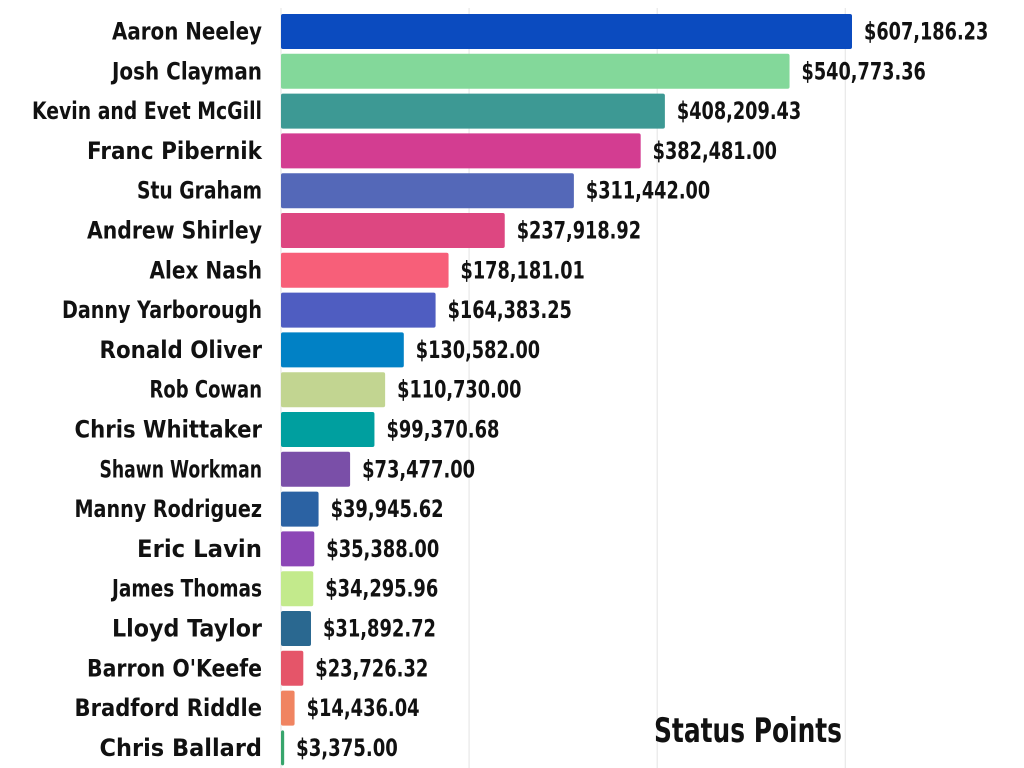 This screenshot has width=1024, height=768. What do you see at coordinates (418, 469) in the screenshot?
I see `value-label-11: $73,477.00` at bounding box center [418, 469].